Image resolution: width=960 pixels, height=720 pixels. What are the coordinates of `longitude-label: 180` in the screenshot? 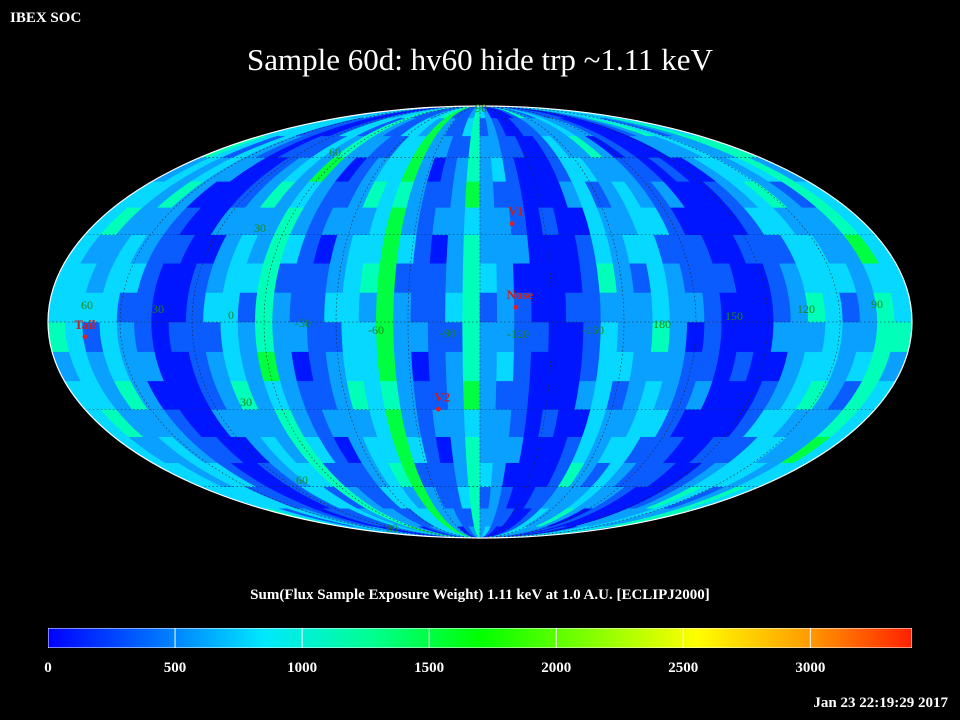 It's located at (662, 324).